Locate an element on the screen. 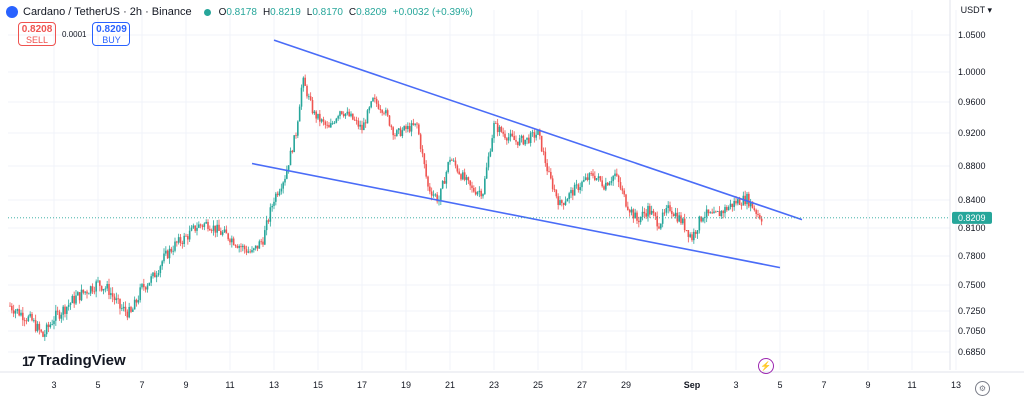 This screenshot has height=417, width=1024. currency-selector: USDT ▾ is located at coordinates (976, 10).